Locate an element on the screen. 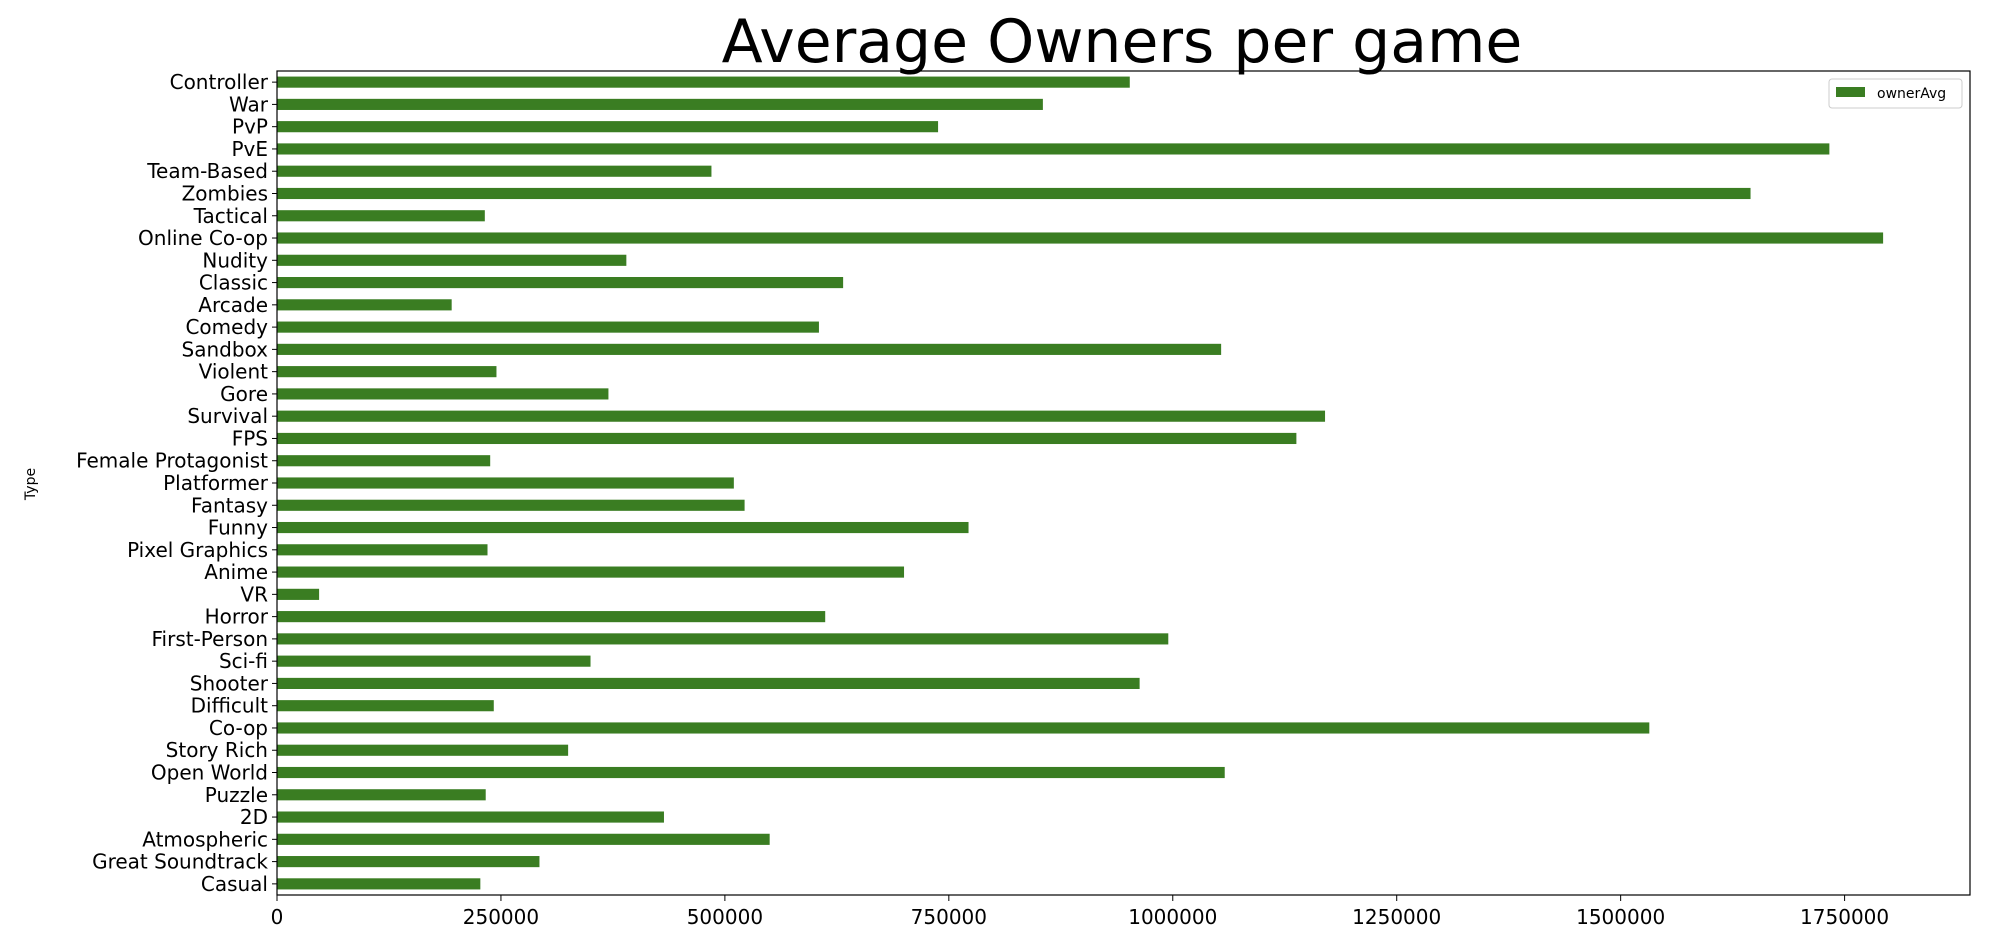 This screenshot has height=942, width=1996. bar-pixel-graphics is located at coordinates (382, 550).